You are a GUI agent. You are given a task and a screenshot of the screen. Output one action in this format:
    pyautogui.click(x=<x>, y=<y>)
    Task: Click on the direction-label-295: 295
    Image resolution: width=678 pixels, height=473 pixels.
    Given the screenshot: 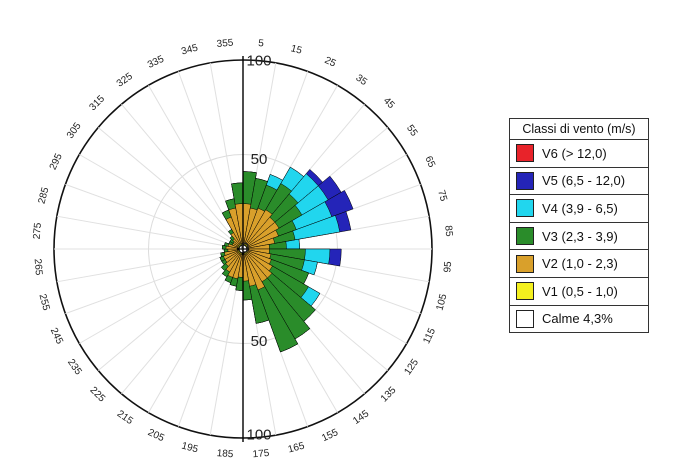 What is the action you would take?
    pyautogui.click(x=56, y=162)
    